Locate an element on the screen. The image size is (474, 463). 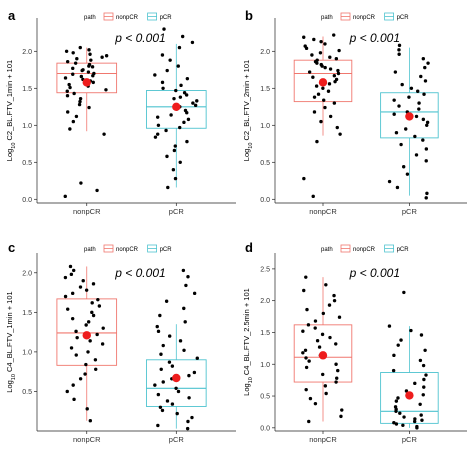
legend-title: path is located at coordinates (90, 250).